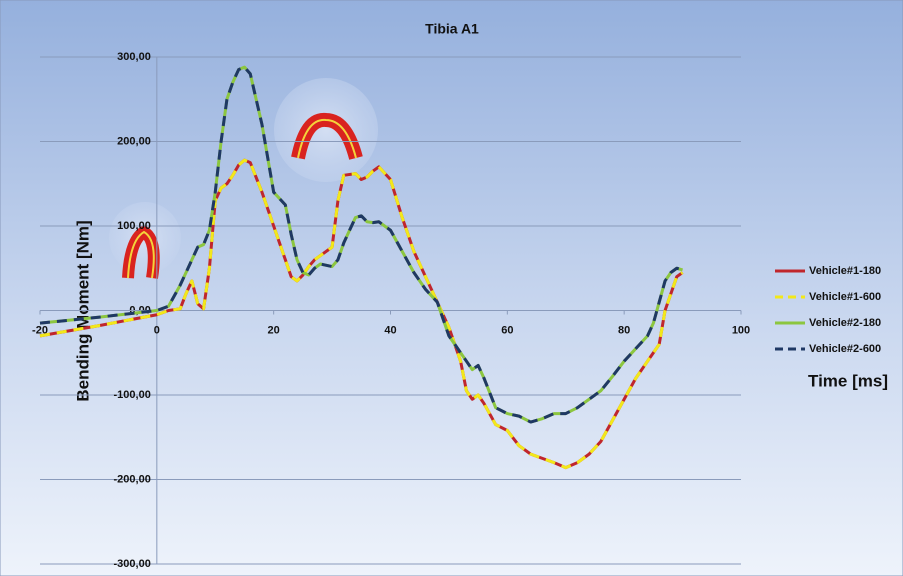 This screenshot has height=576, width=903. What do you see at coordinates (845, 297) in the screenshot?
I see `legend-label: Vehicle#1-600` at bounding box center [845, 297].